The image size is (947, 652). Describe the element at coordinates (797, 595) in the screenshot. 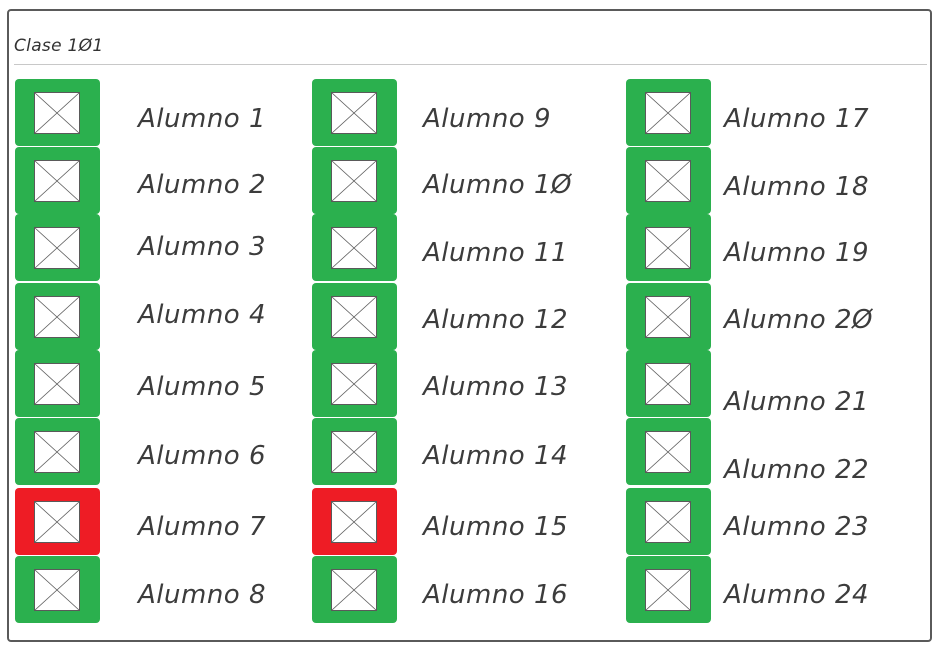

I see `student-name: Alumno 24` at that location.